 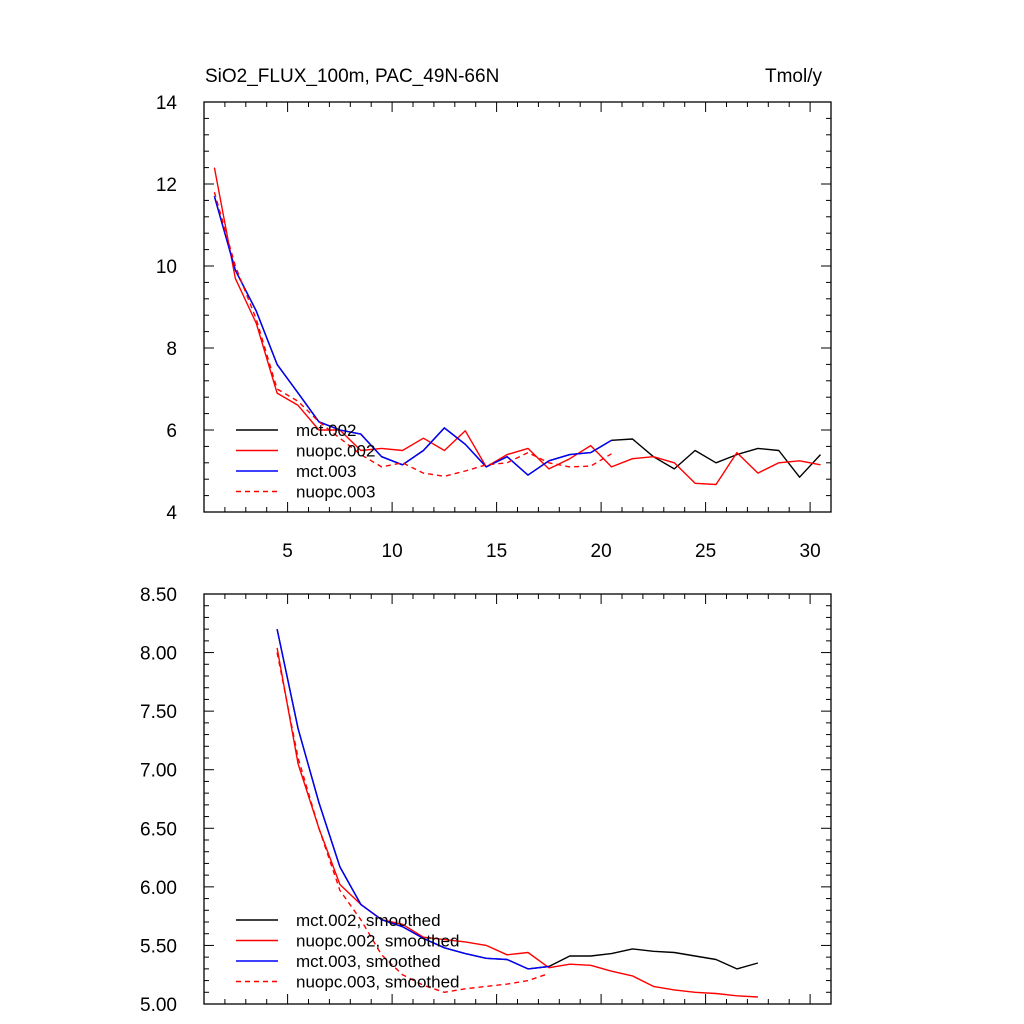 What do you see at coordinates (326, 471) in the screenshot?
I see `legend-label: mct.003` at bounding box center [326, 471].